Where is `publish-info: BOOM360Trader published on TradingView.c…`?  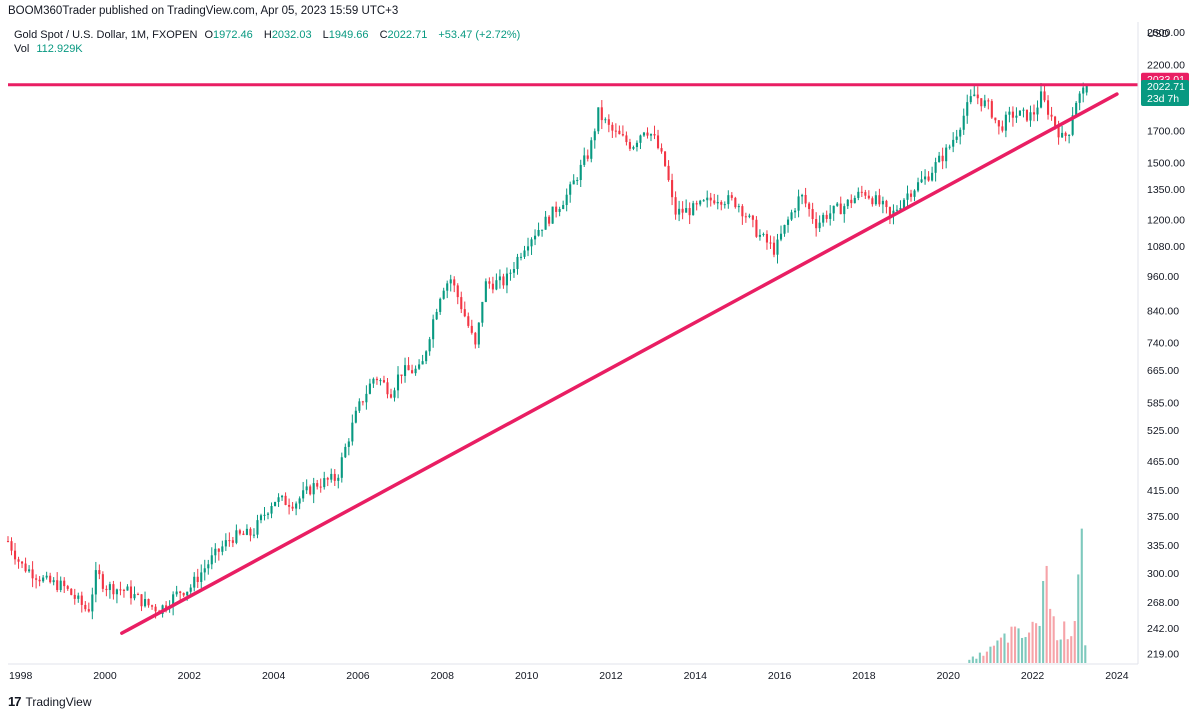 publish-info: BOOM360Trader published on TradingView.c… is located at coordinates (203, 11).